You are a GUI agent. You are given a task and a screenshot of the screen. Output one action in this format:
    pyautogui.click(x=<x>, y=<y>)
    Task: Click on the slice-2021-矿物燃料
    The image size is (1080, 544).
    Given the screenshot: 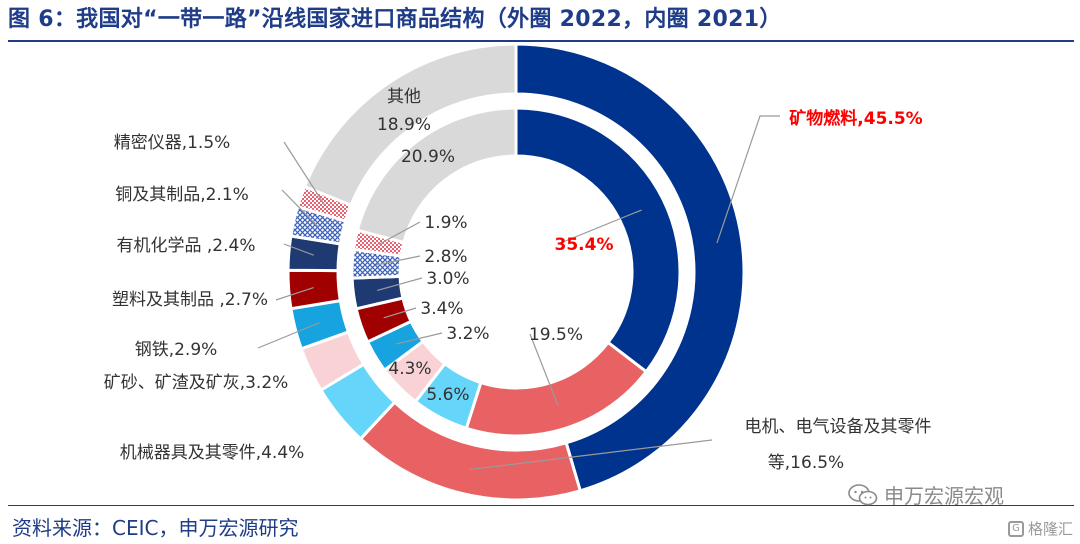 What is the action you would take?
    pyautogui.click(x=598, y=240)
    